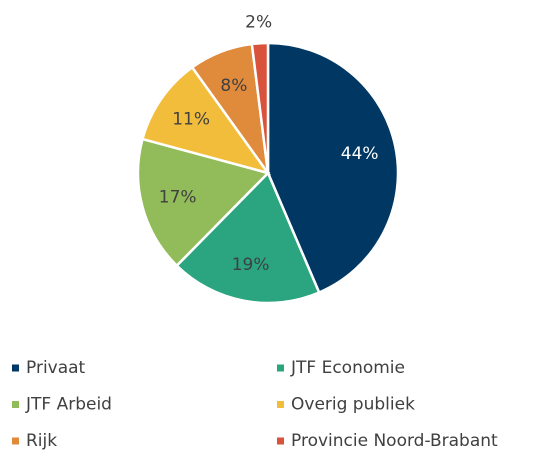 Image resolution: width=536 pixels, height=450 pixels. What do you see at coordinates (258, 22) in the screenshot?
I see `data-label: 2%` at bounding box center [258, 22].